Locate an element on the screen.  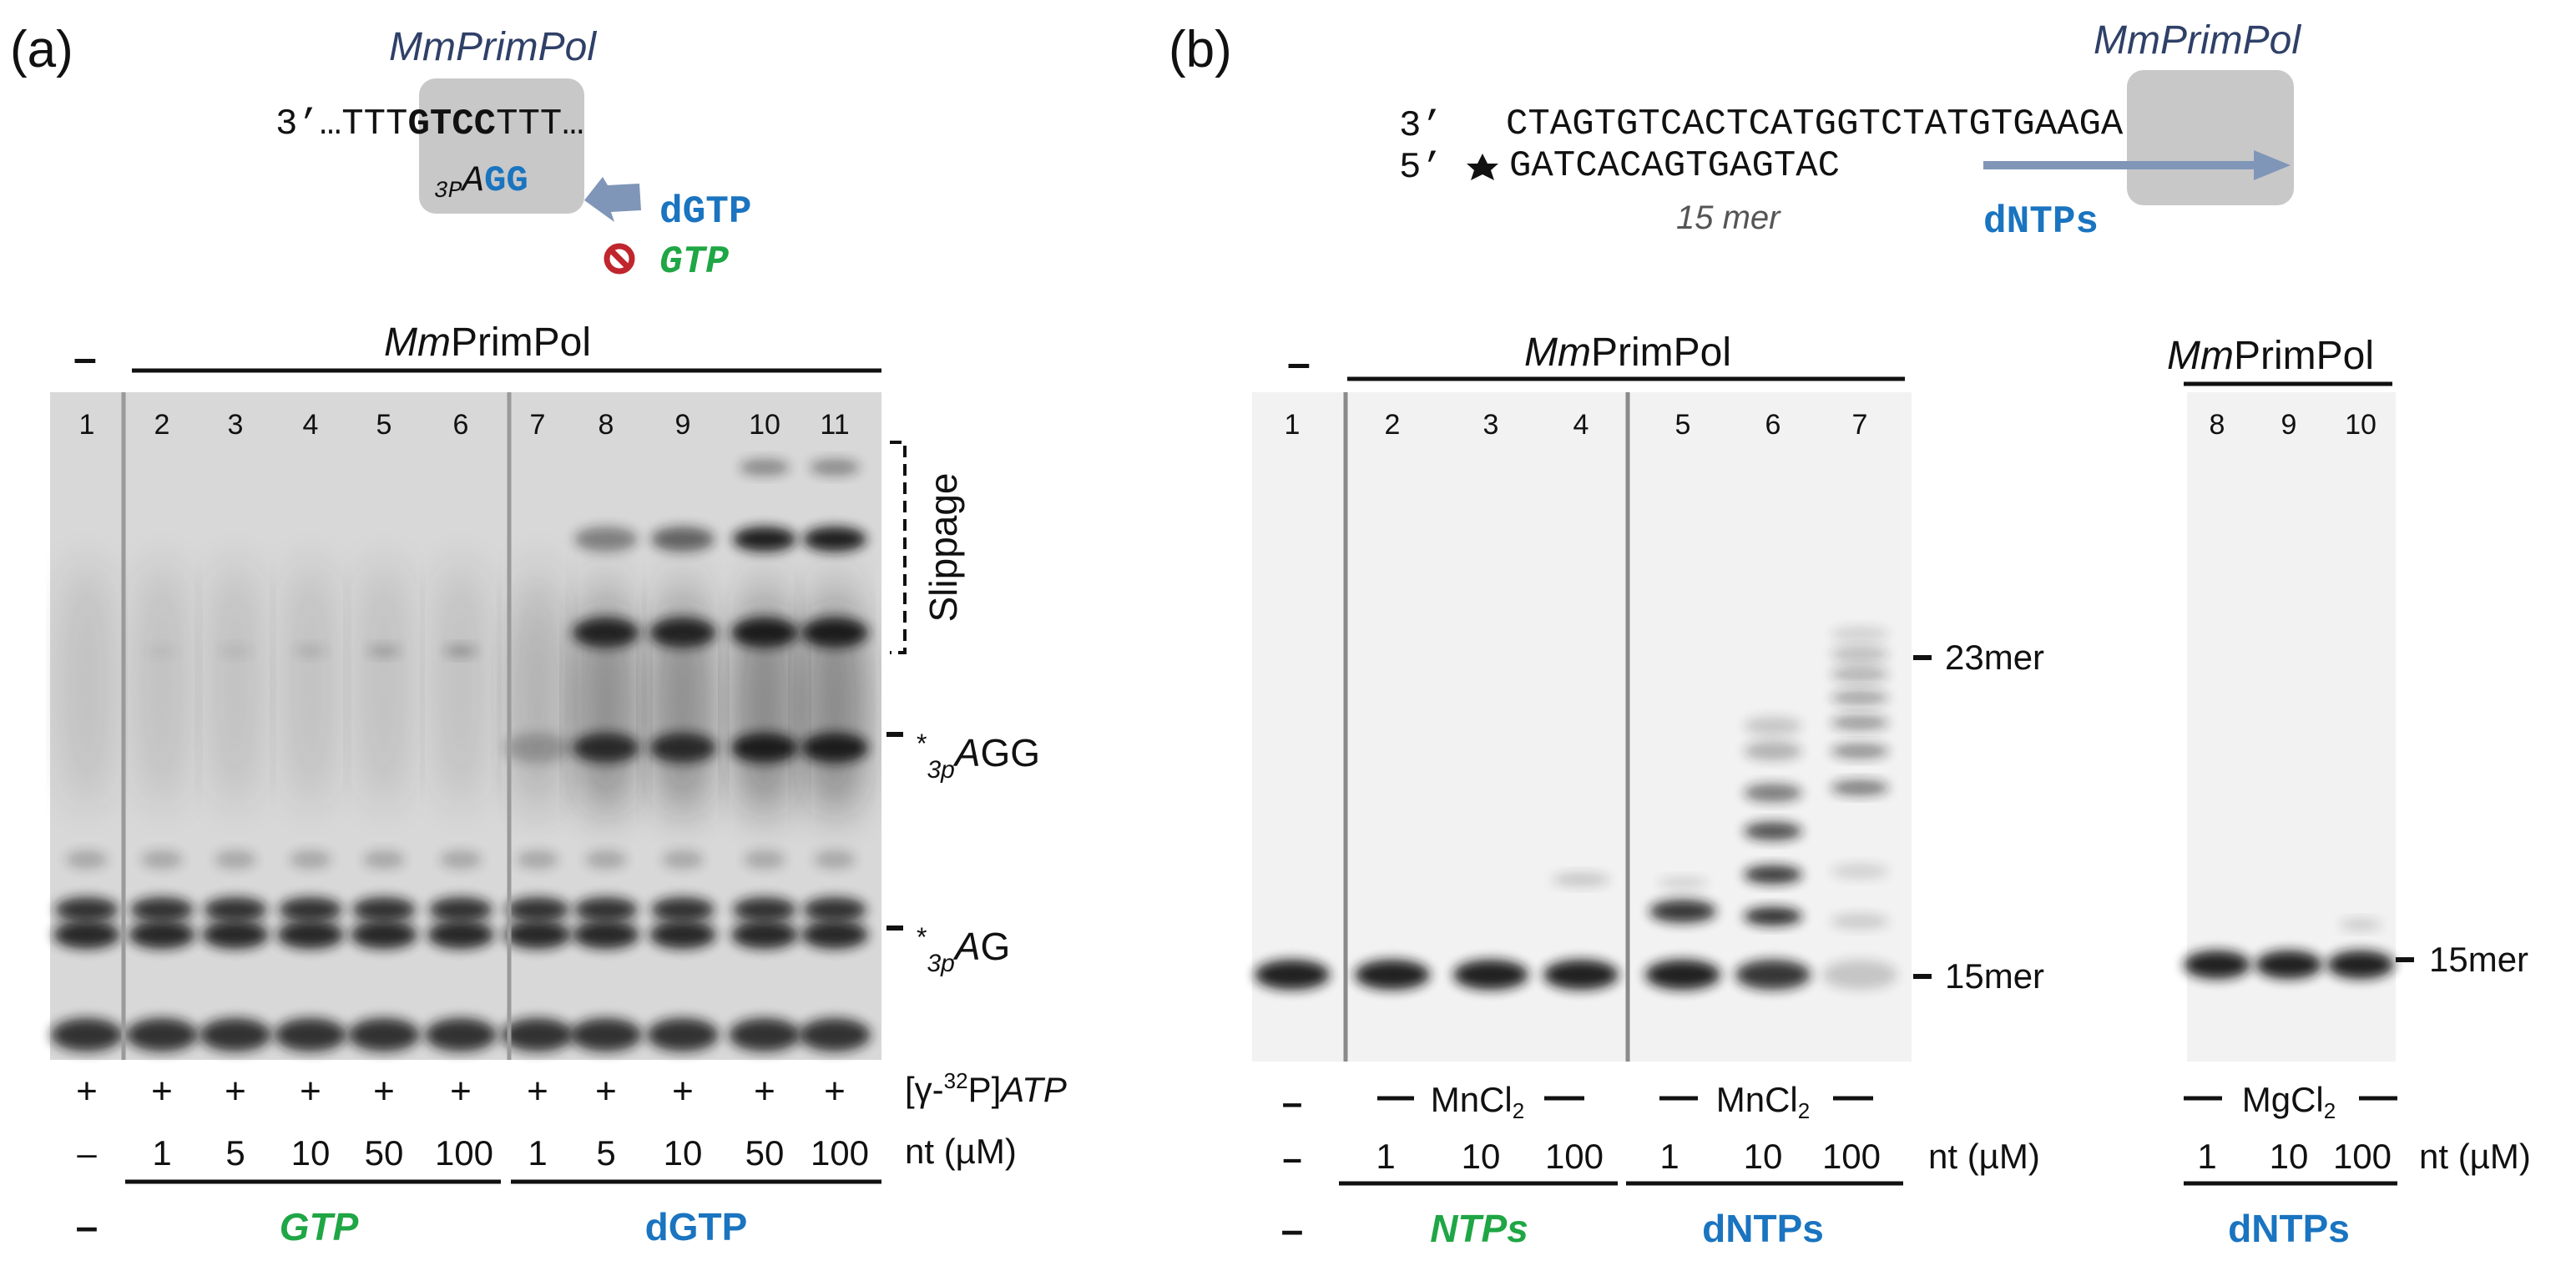
metal-sub: 2 is located at coordinates (2330, 1110).